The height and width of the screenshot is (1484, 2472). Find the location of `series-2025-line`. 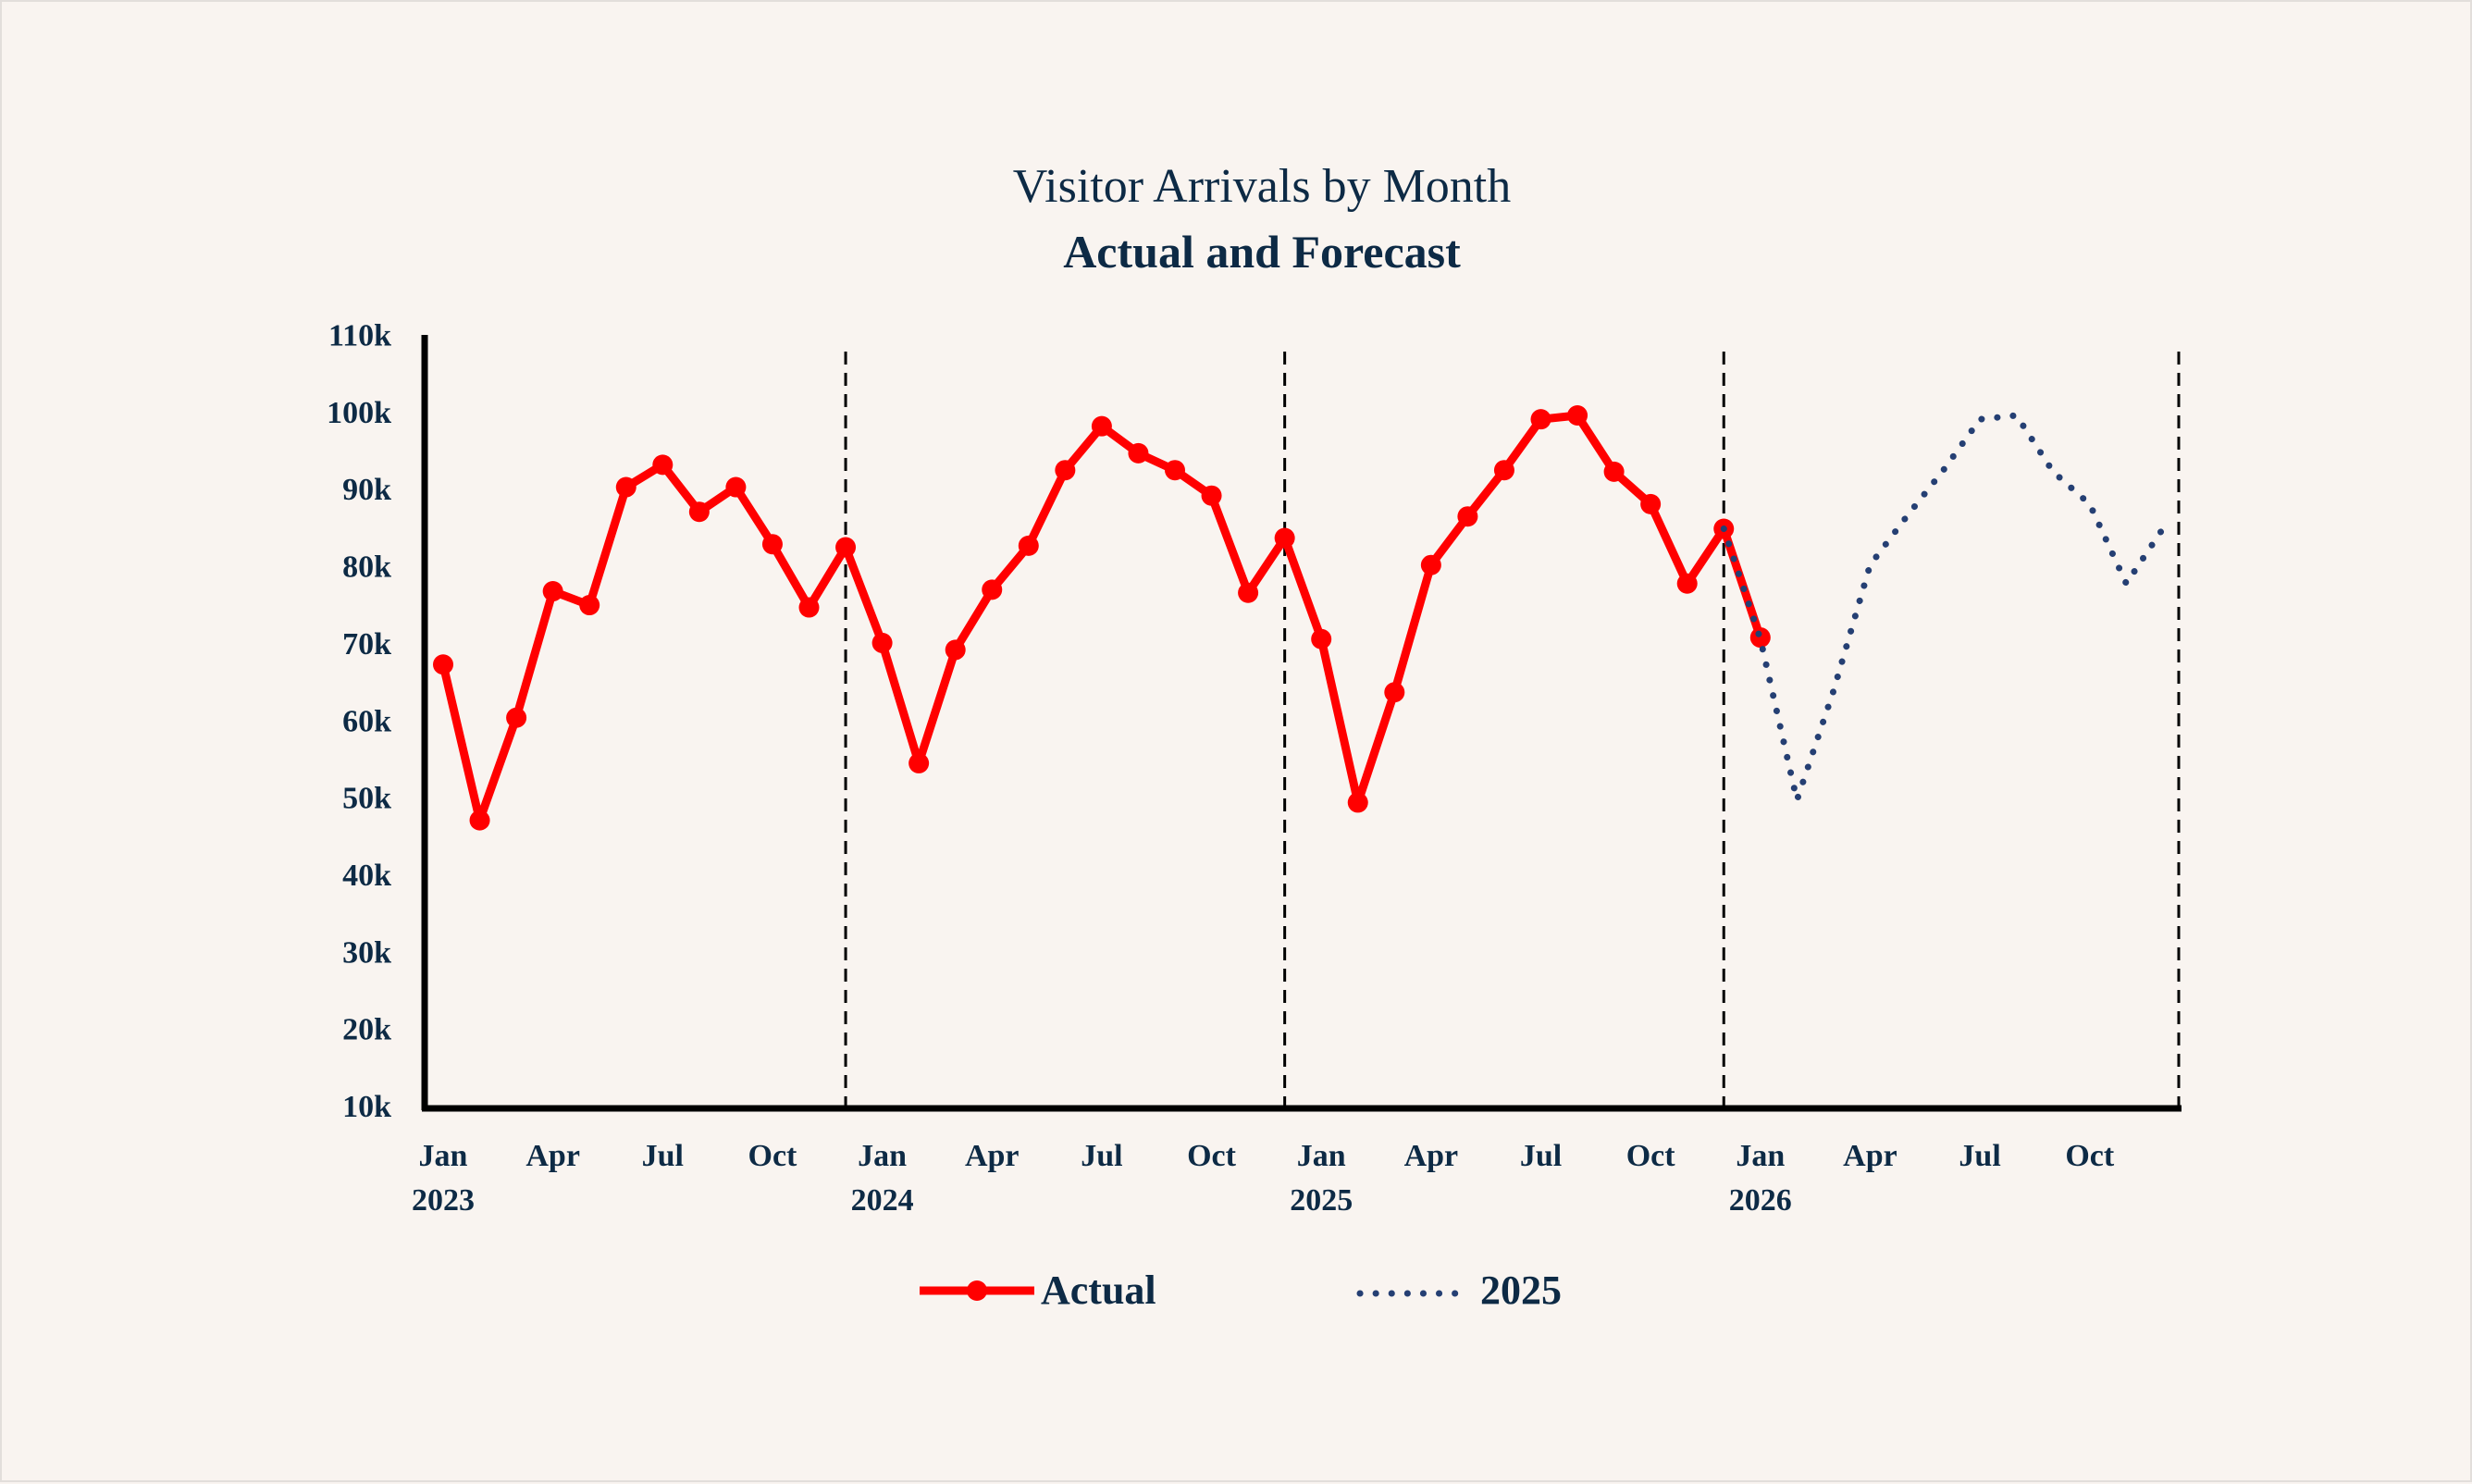

series-2025-line is located at coordinates (1944, 608).